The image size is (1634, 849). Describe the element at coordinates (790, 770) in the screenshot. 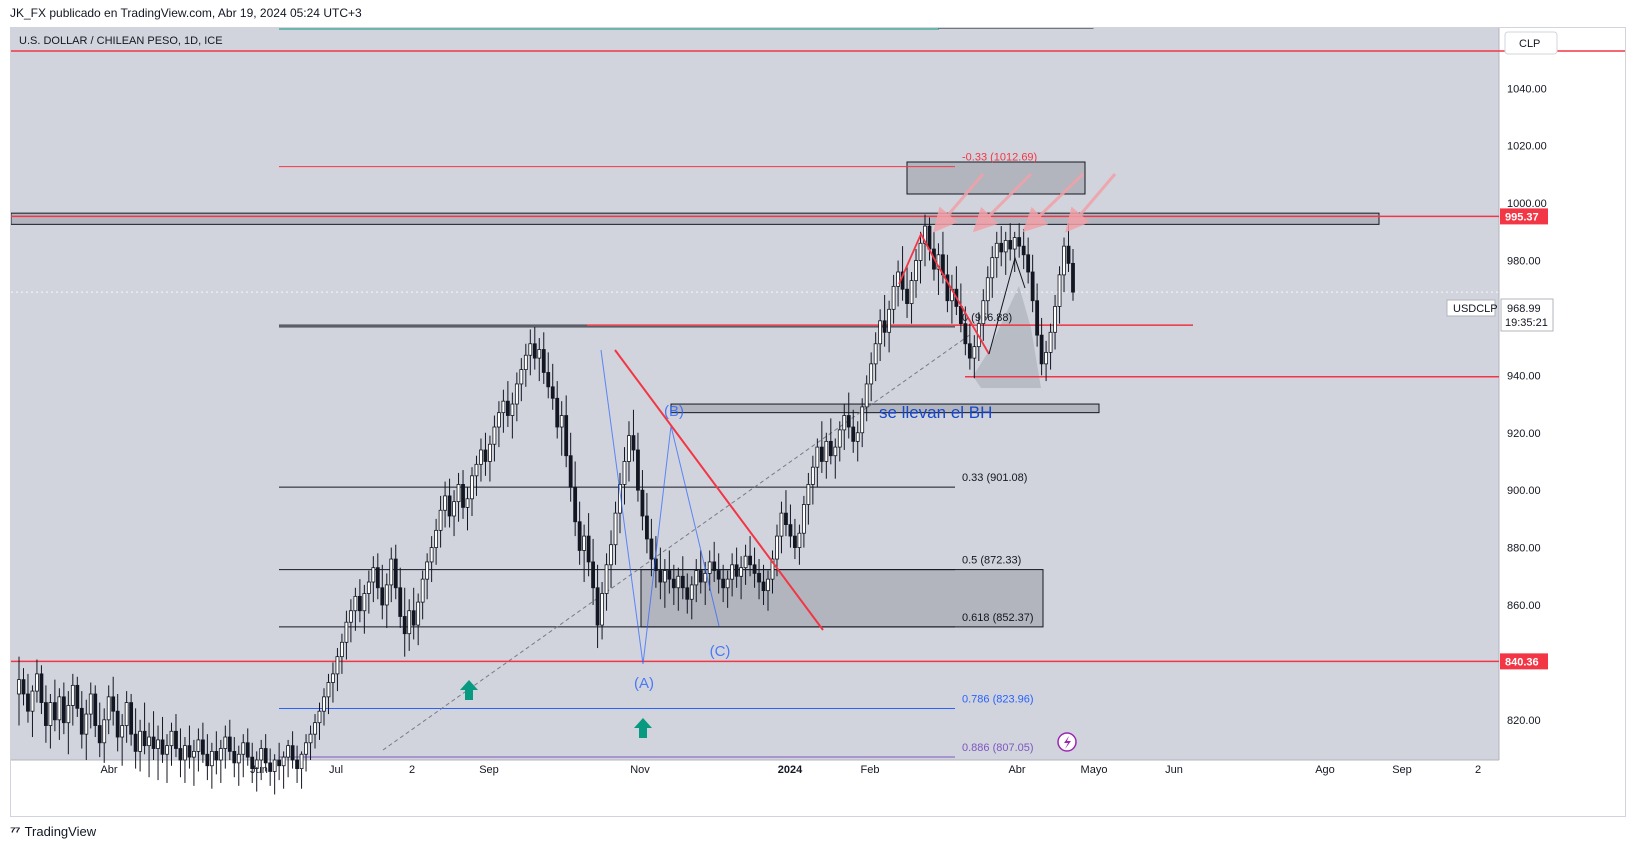

I see `x-tick-label: 2024` at that location.